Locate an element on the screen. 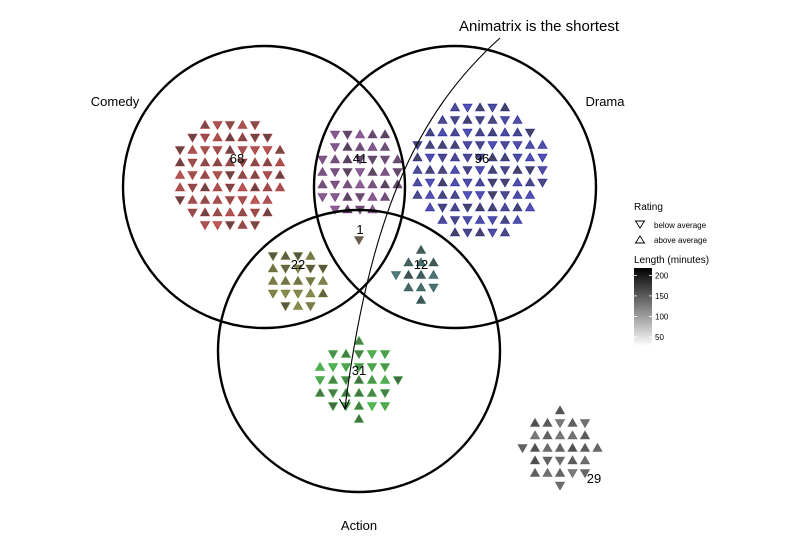 The width and height of the screenshot is (800, 550). count-none: 29 is located at coordinates (594, 478).